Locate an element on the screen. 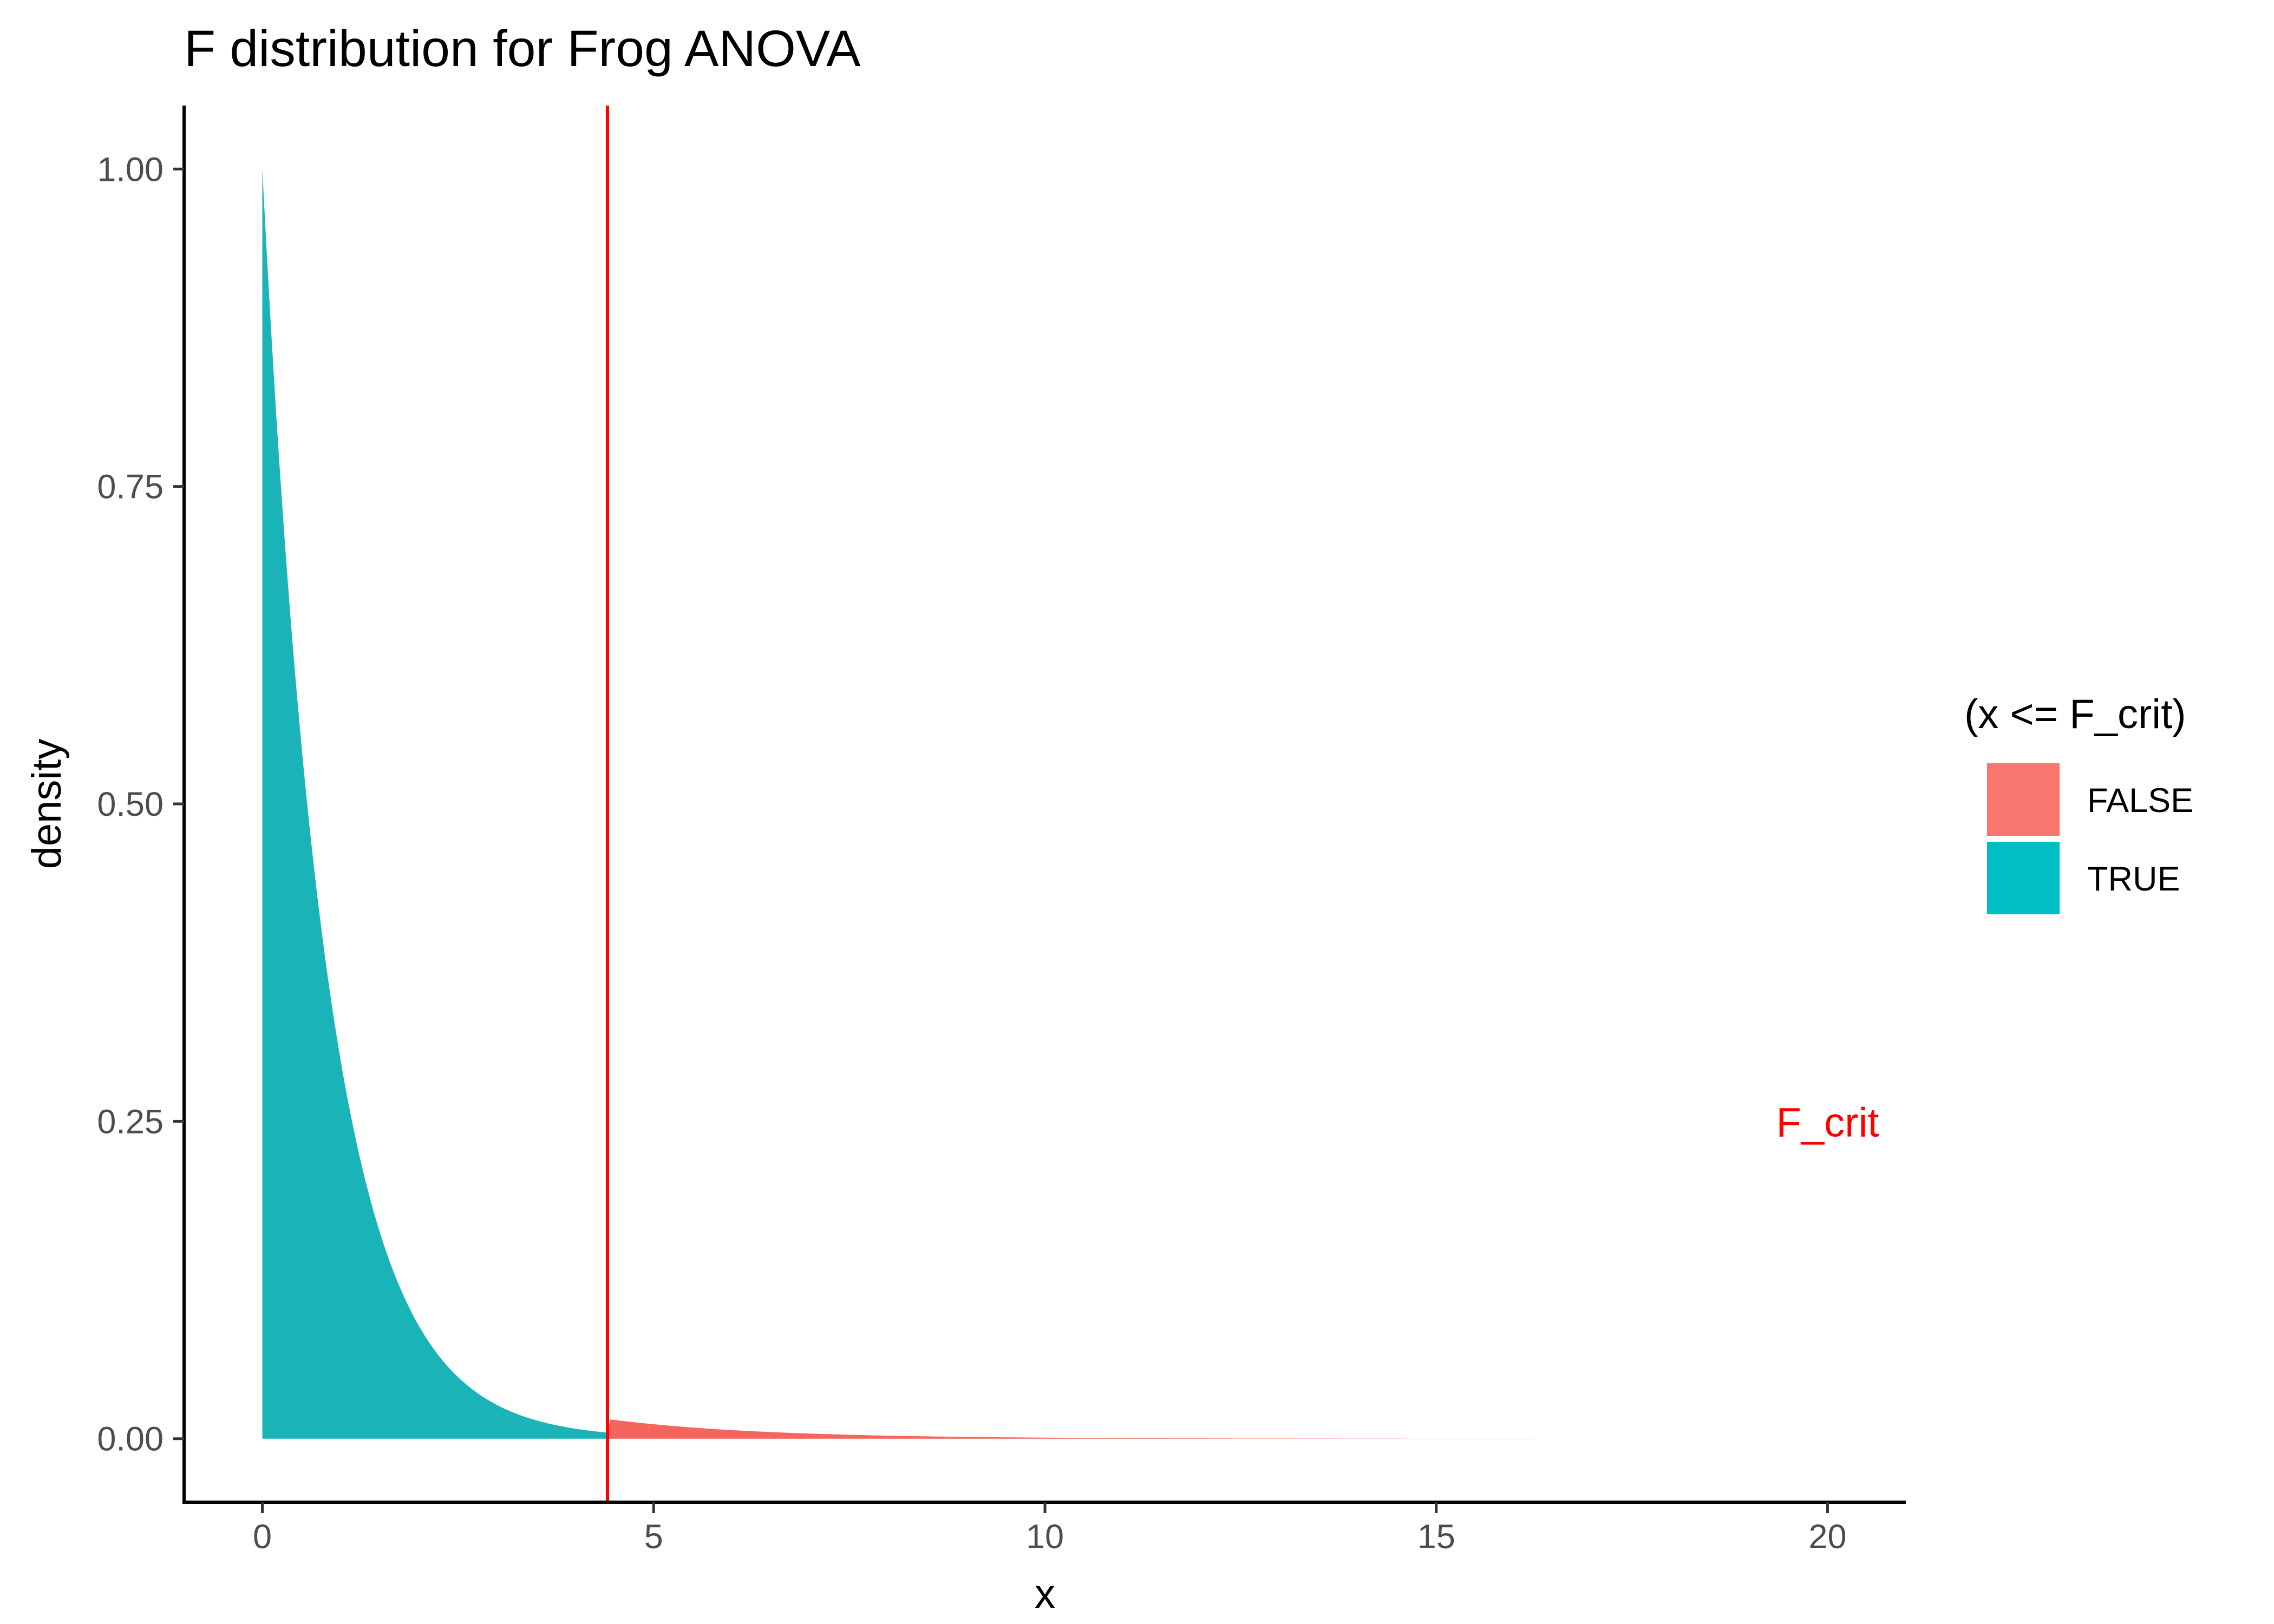 This screenshot has height=1624, width=2274. x-axis-title: x is located at coordinates (1045, 1594).